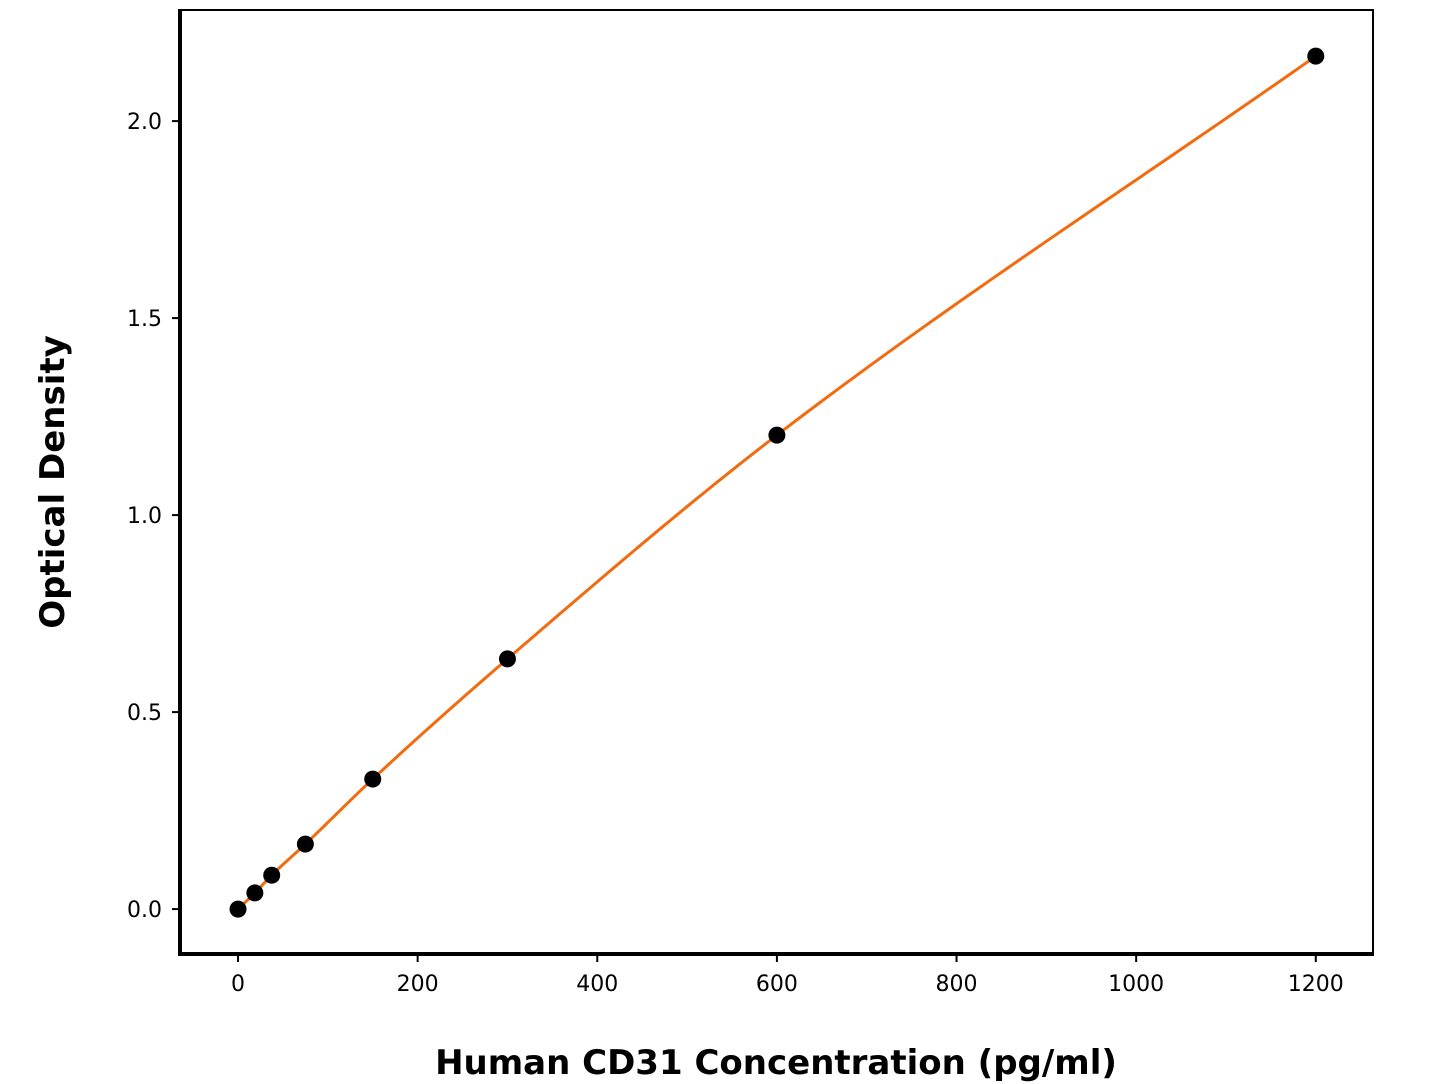 The height and width of the screenshot is (1084, 1445). What do you see at coordinates (144, 319) in the screenshot?
I see `y-tick-label: 1.5` at bounding box center [144, 319].